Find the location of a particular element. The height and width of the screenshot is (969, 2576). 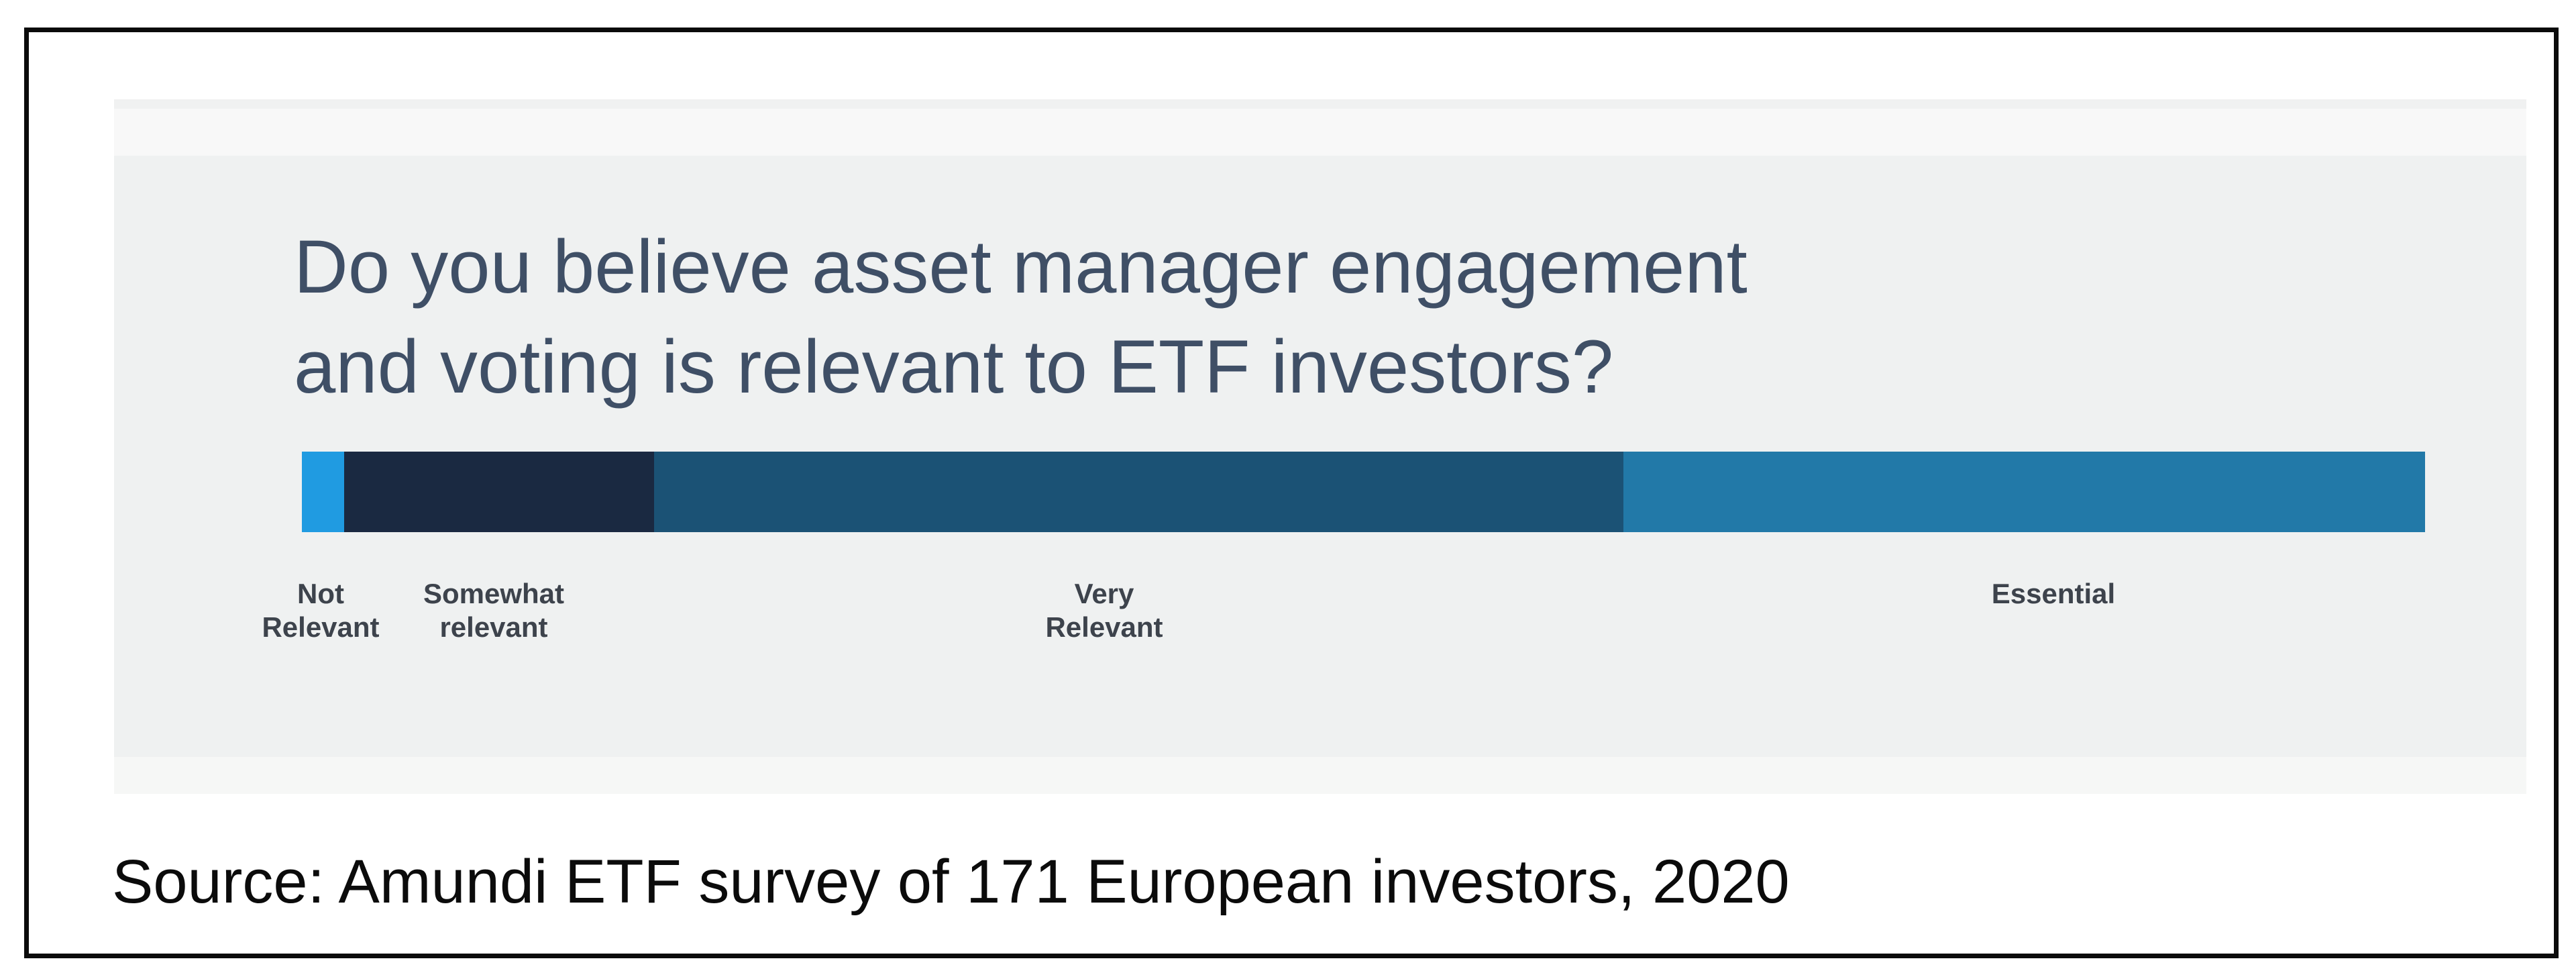

bar-label-somewhat-relevant: Somewhat relevant is located at coordinates (493, 610).